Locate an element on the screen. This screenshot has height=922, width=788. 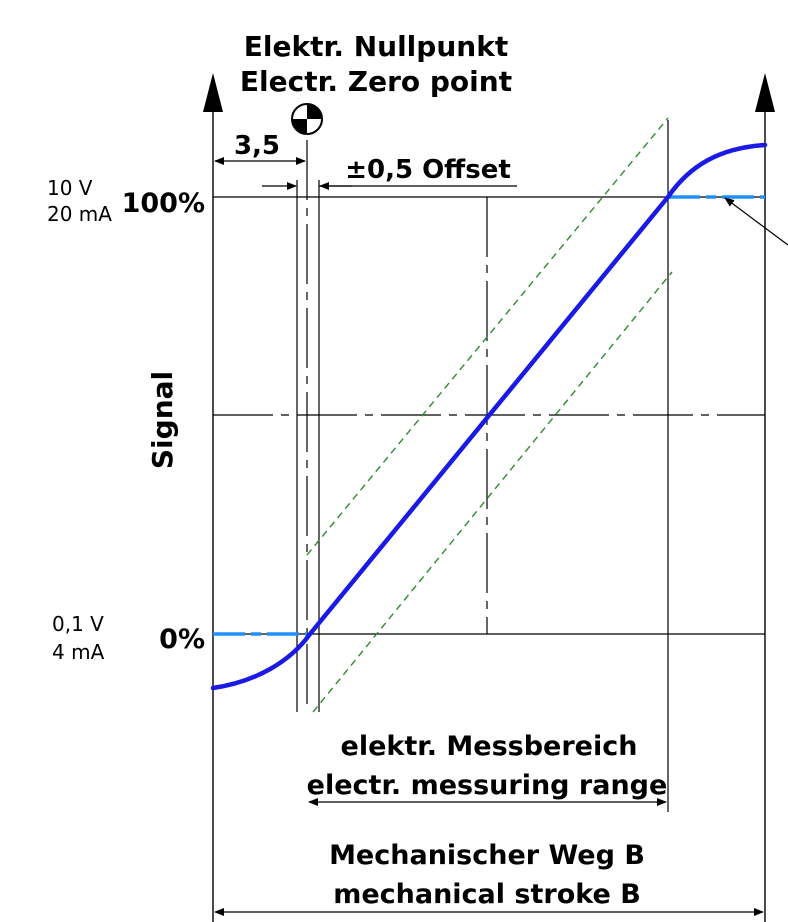
leader-line is located at coordinates (756, 221).